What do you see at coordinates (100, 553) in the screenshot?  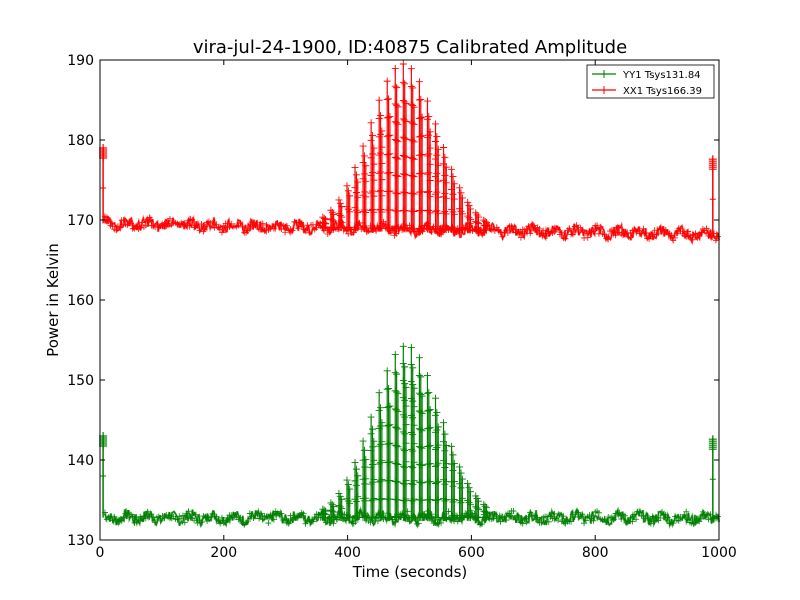 I see `x-tick-label: 0` at bounding box center [100, 553].